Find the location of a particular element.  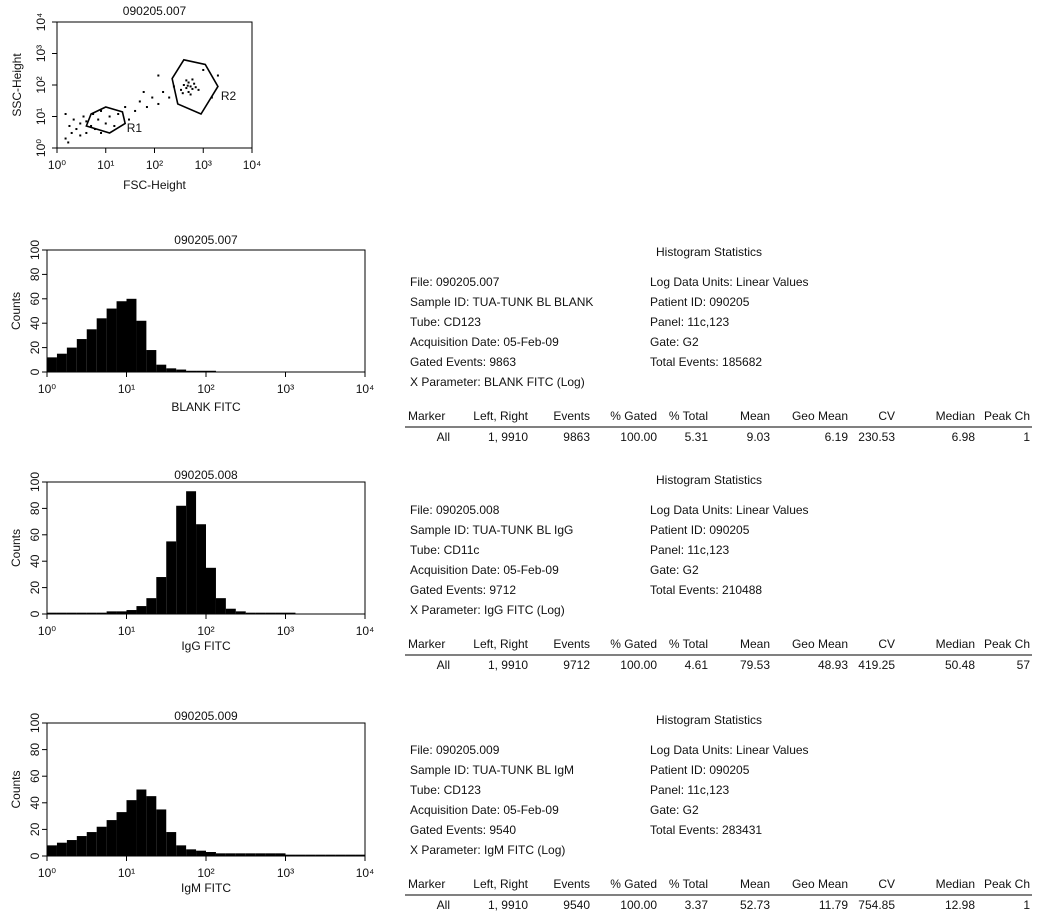

table-header: % Gated is located at coordinates (633, 416).